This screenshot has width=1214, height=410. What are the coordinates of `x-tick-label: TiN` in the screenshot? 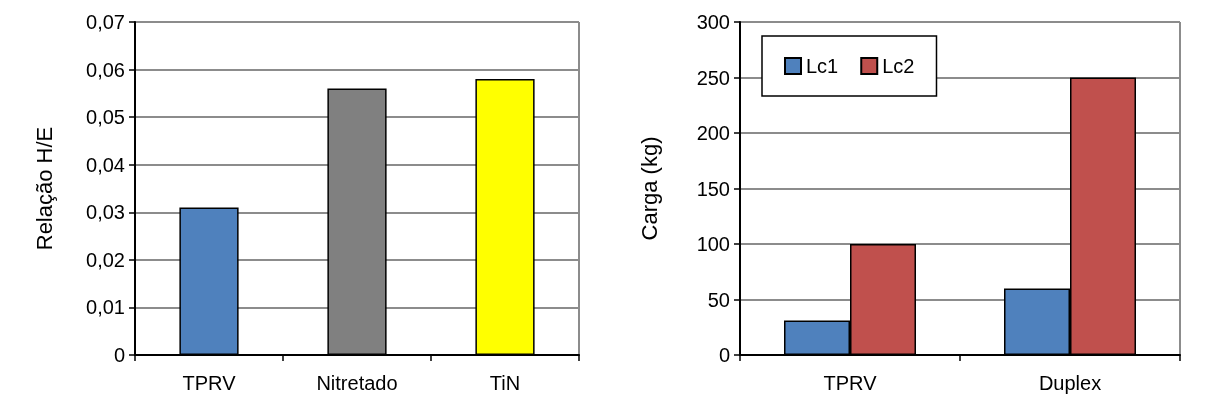 It's located at (505, 383).